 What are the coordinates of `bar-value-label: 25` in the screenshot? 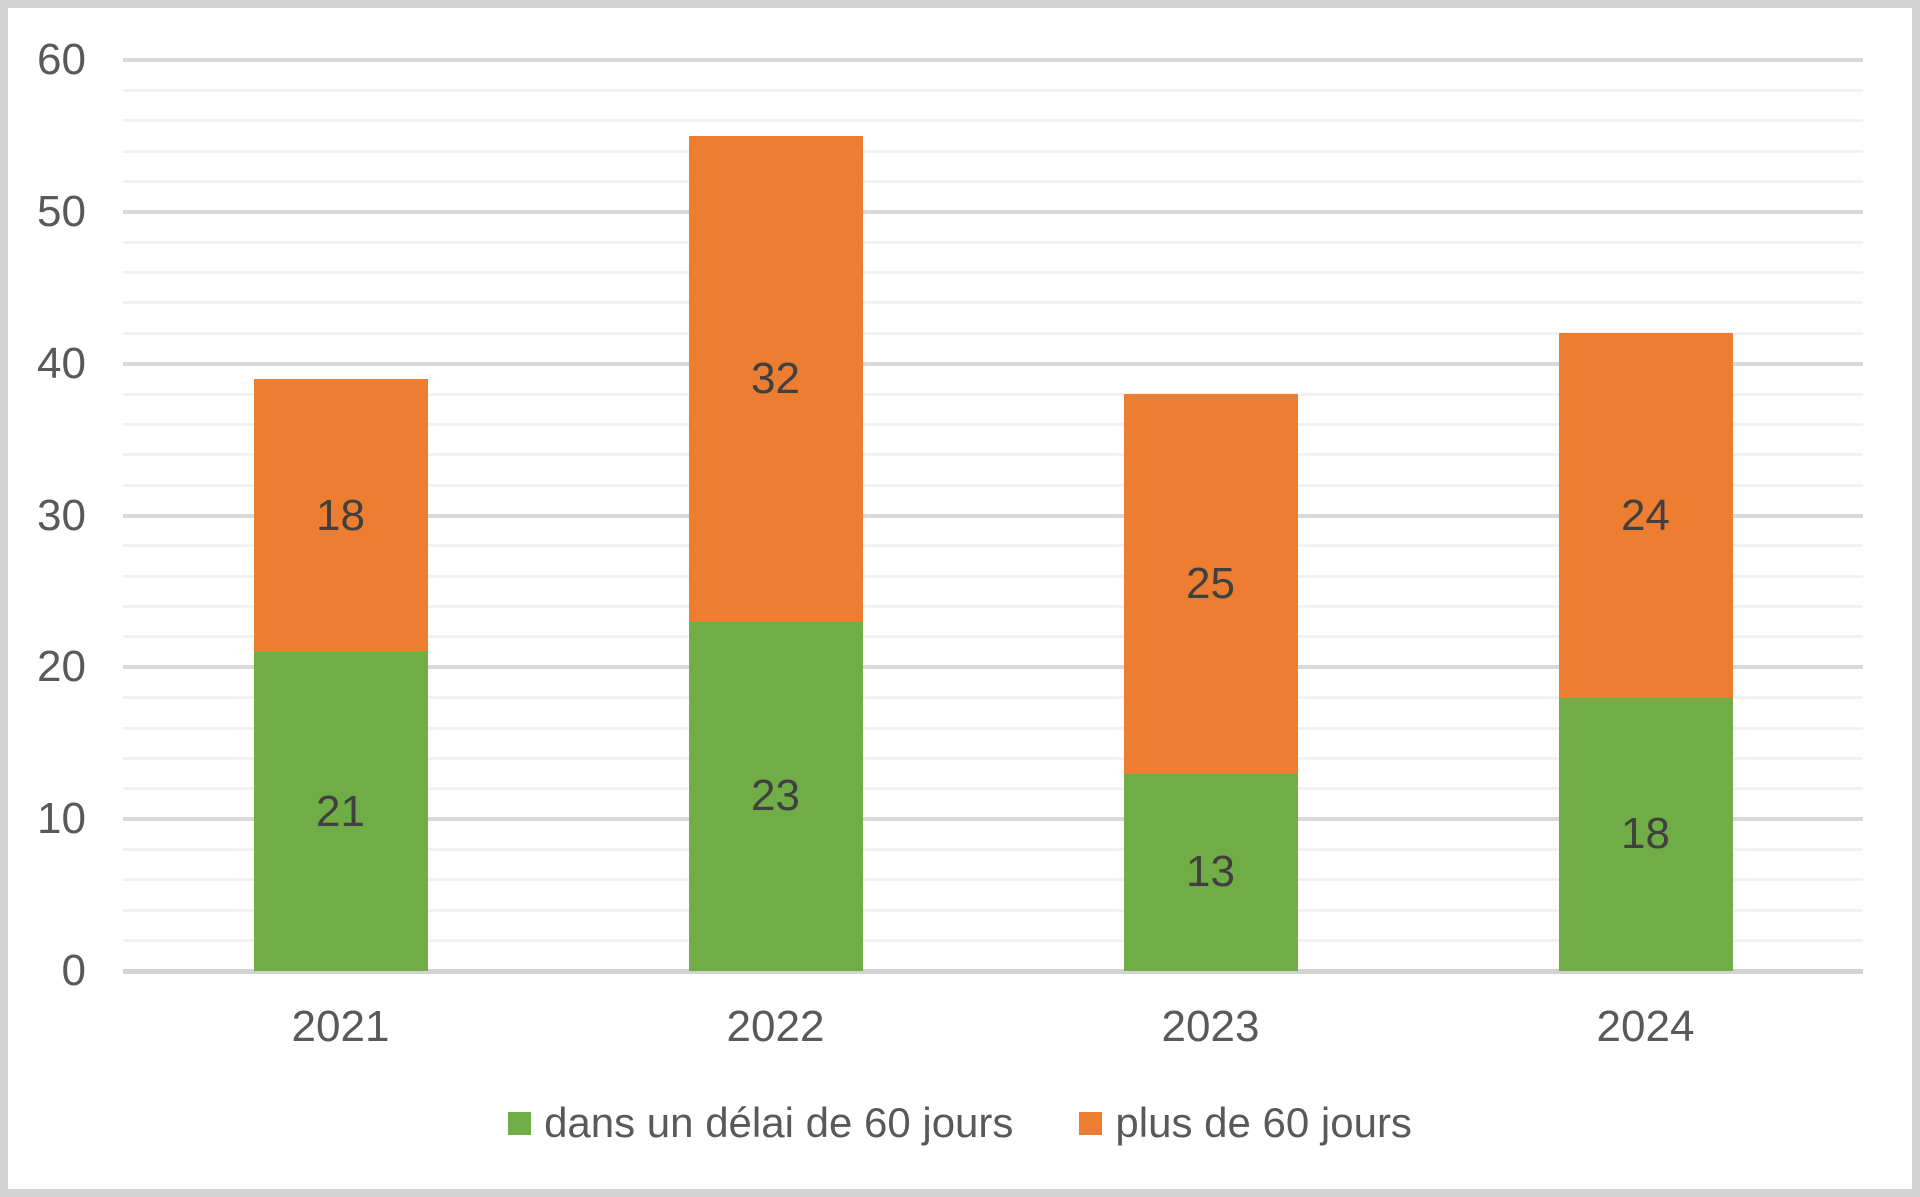 It's located at (1210, 583).